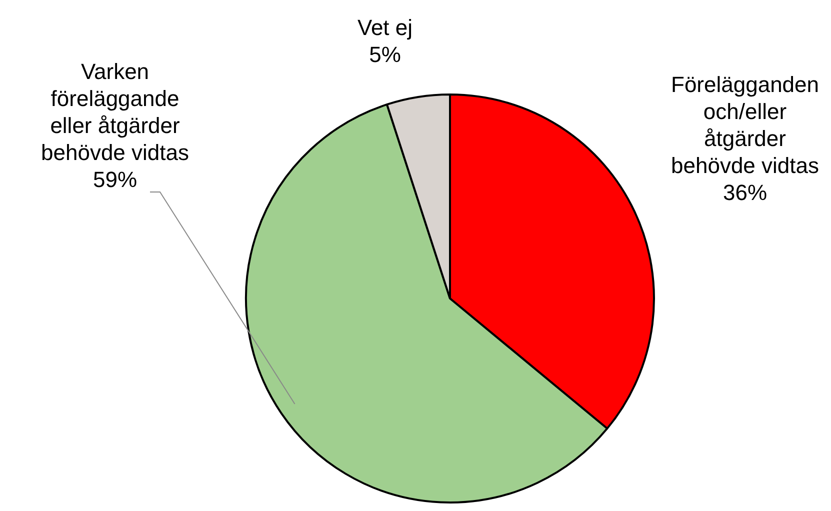 The width and height of the screenshot is (831, 511). Describe the element at coordinates (385, 27) in the screenshot. I see `slice-label: Vet ej` at that location.